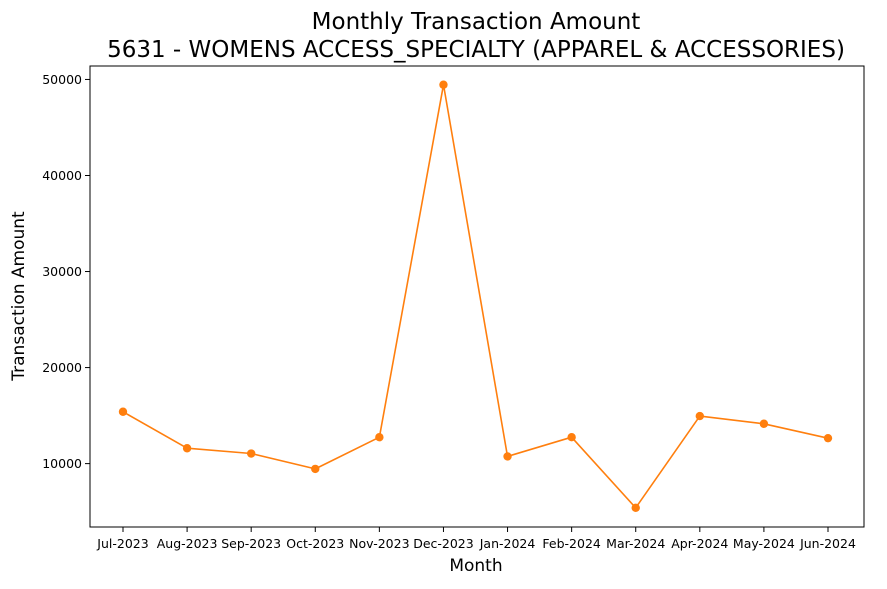 Image resolution: width=887 pixels, height=589 pixels. I want to click on x-tick-label: Feb-2024, so click(571, 543).